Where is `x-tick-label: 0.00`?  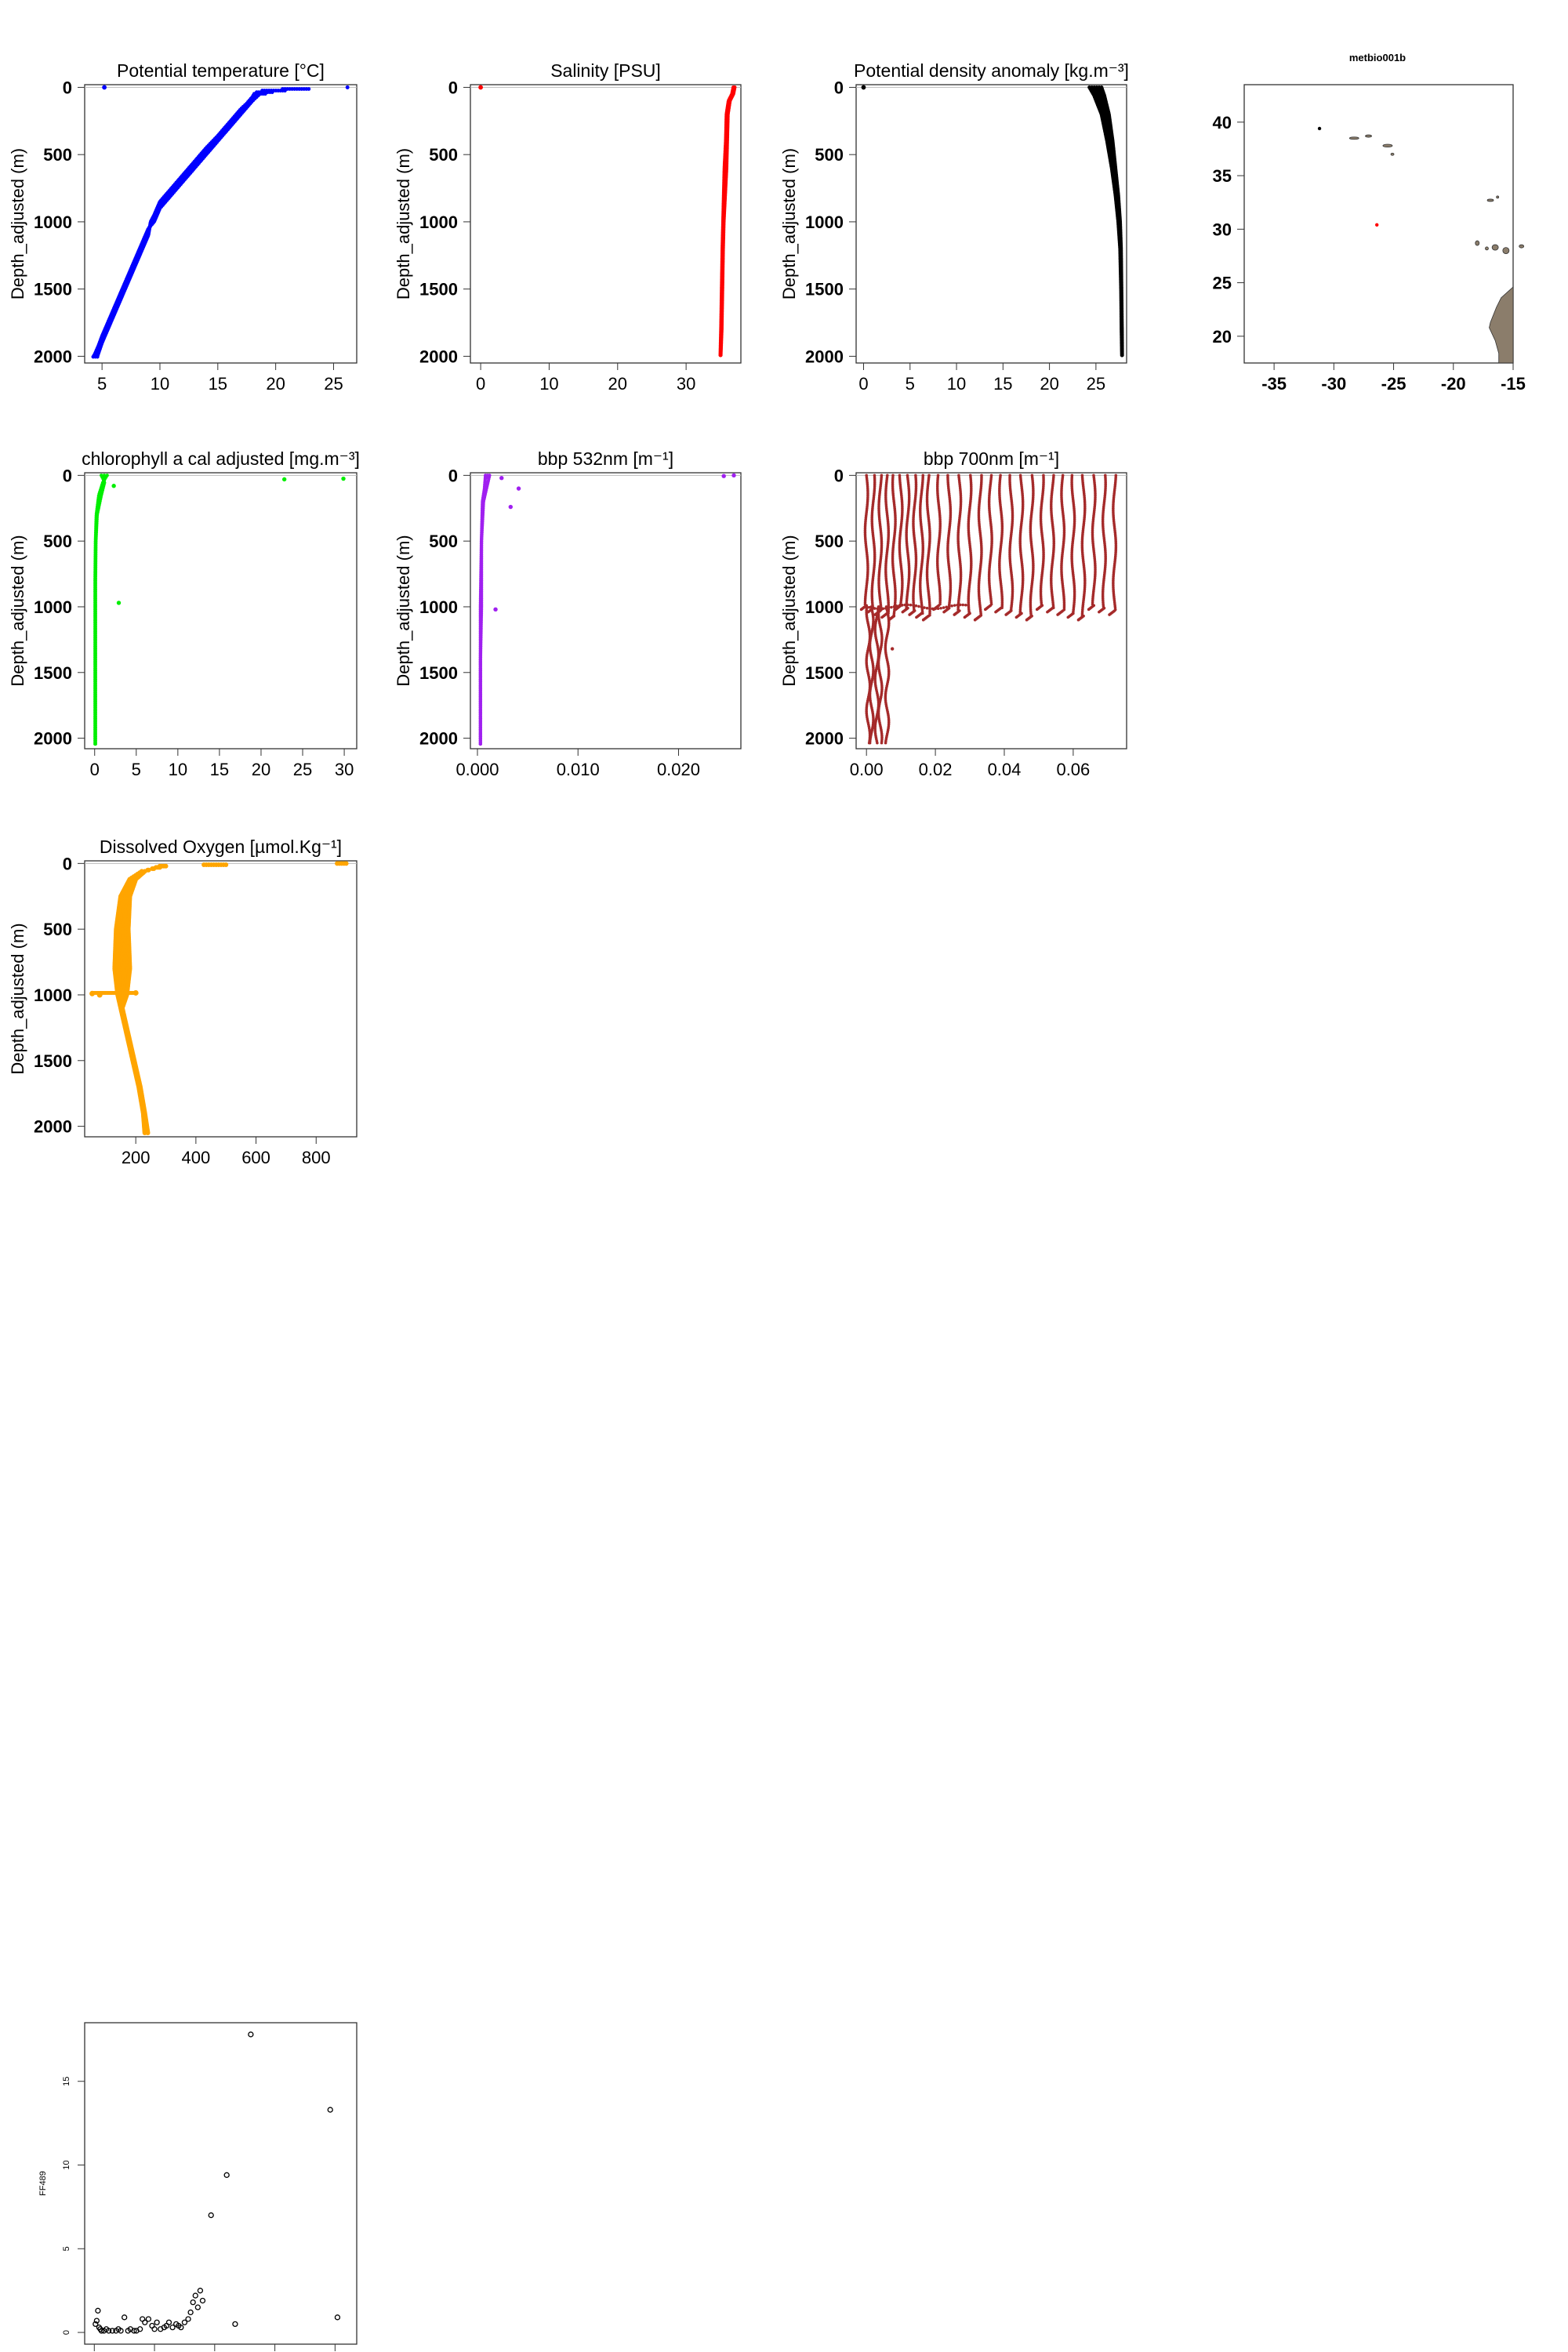
x-tick-label: 0.00 is located at coordinates (867, 769).